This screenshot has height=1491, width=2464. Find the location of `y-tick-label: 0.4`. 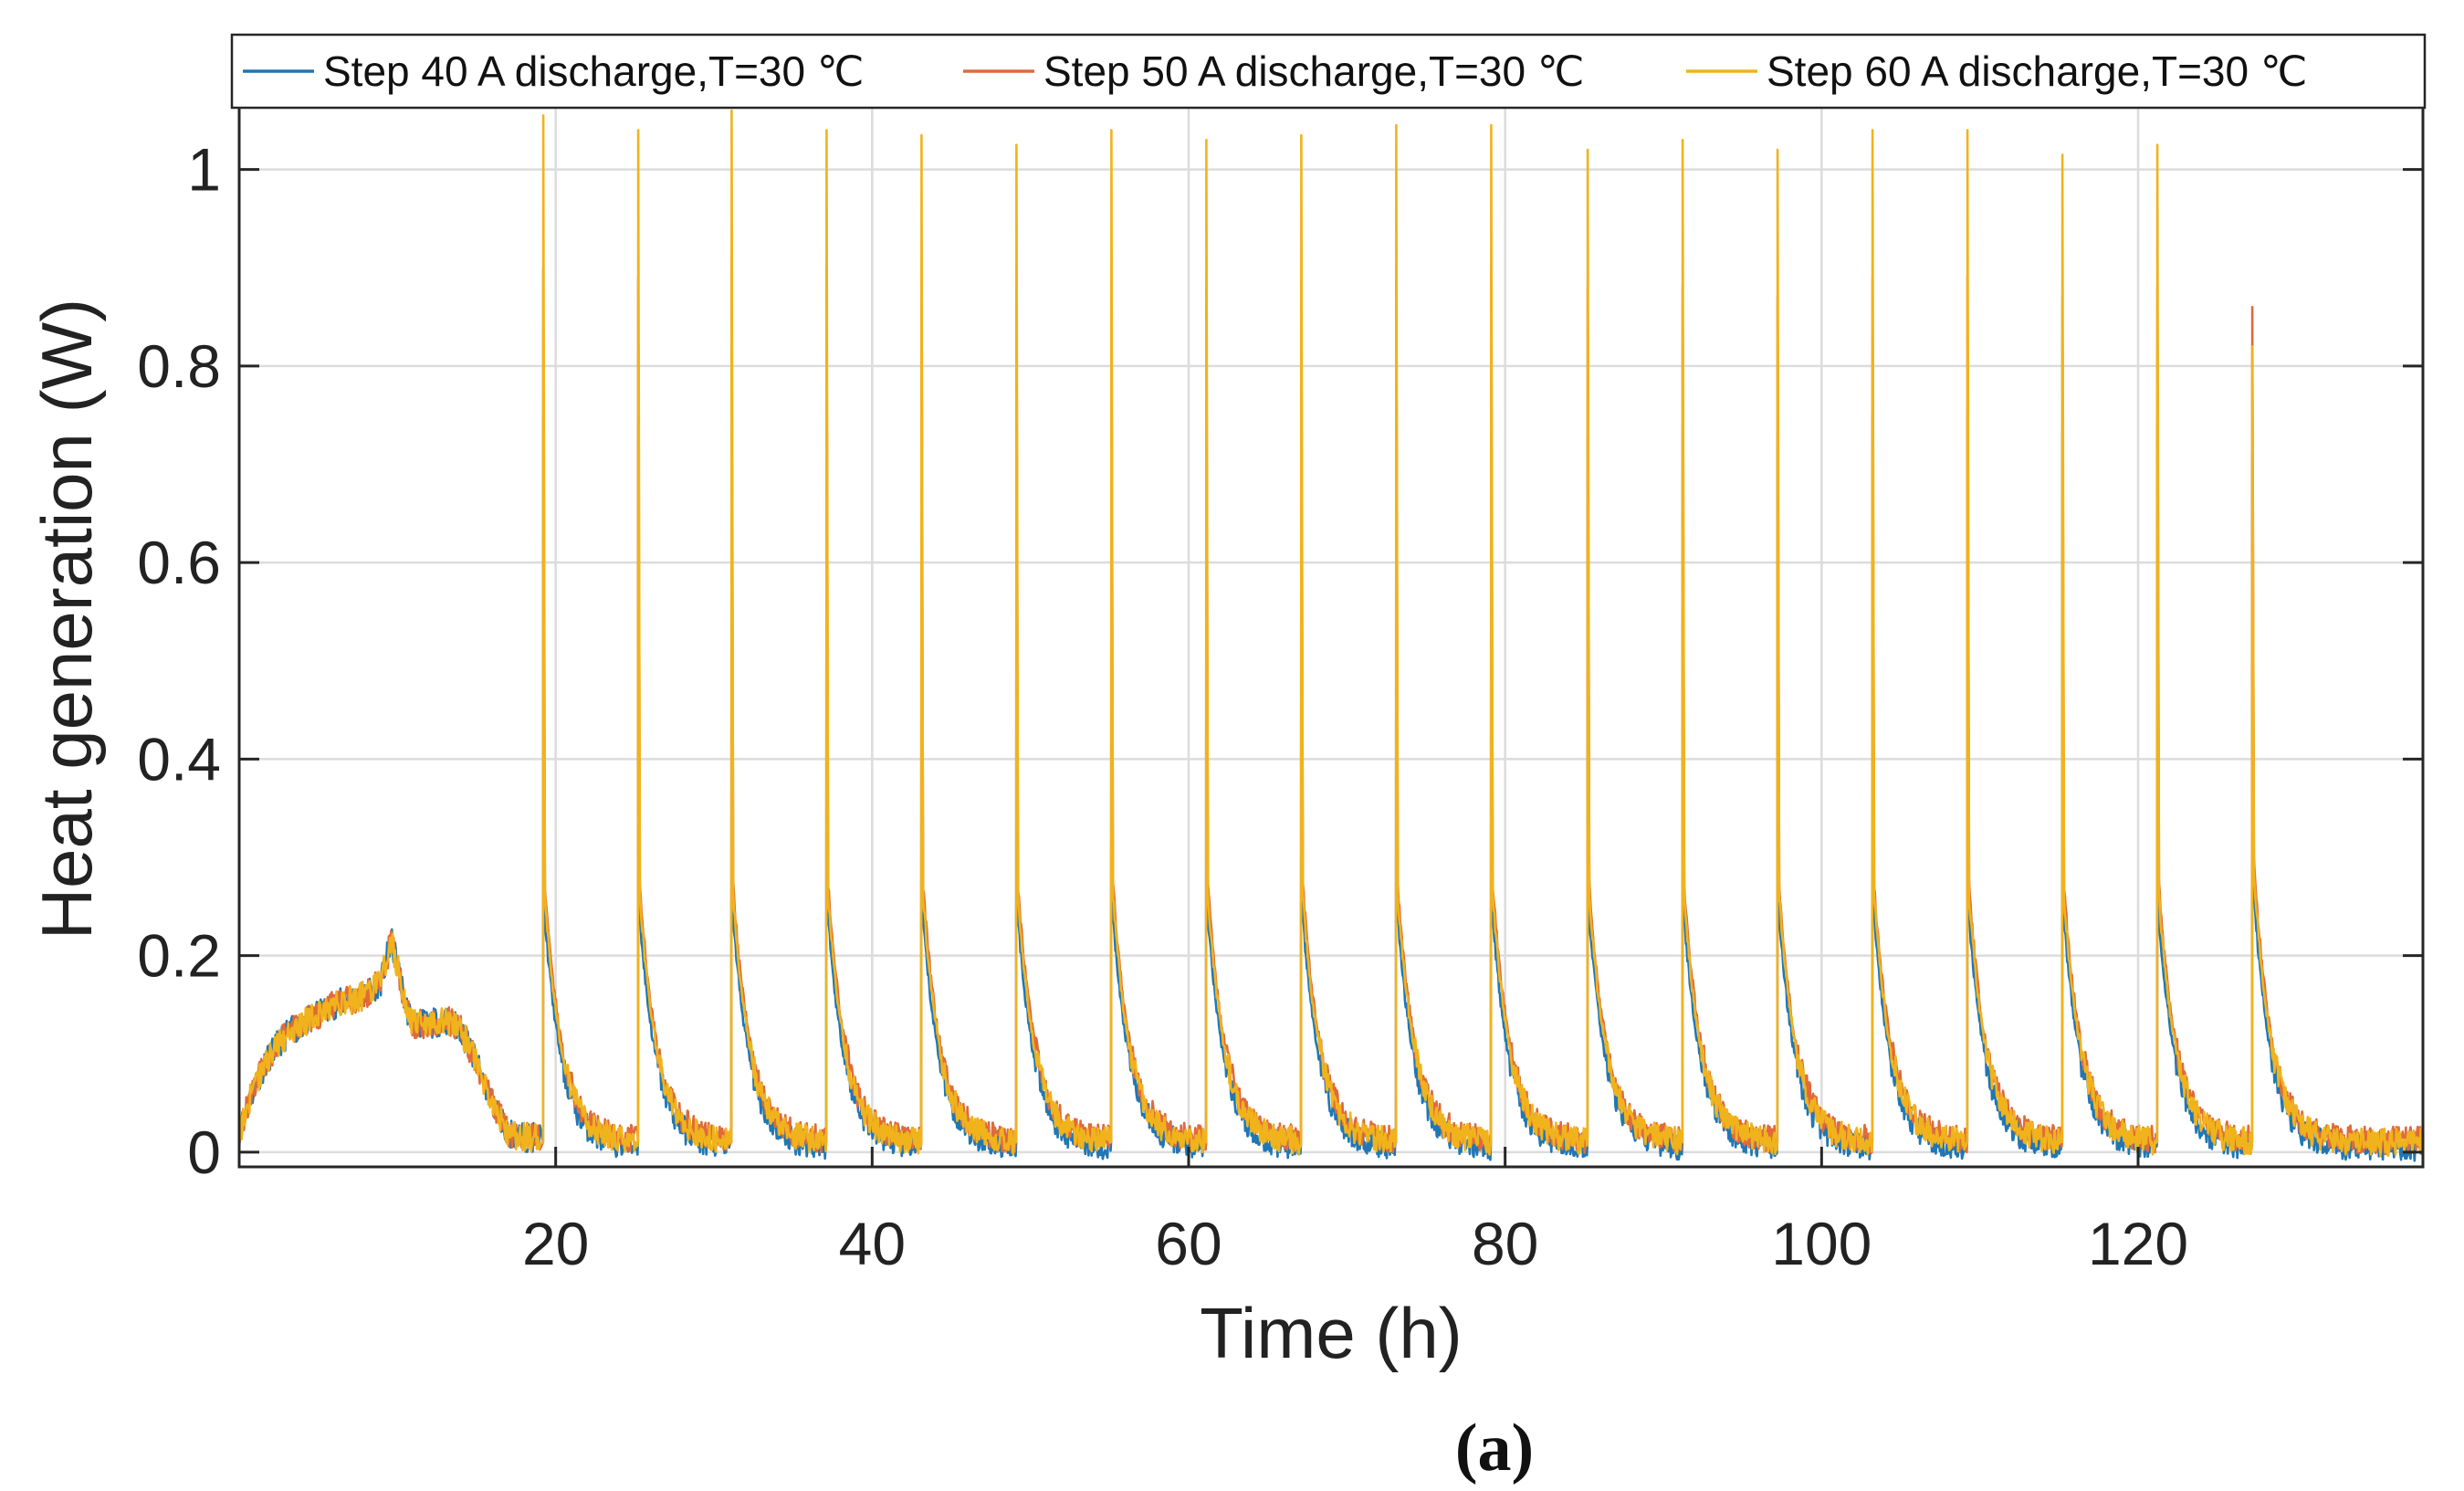

y-tick-label: 0.4 is located at coordinates (179, 759).